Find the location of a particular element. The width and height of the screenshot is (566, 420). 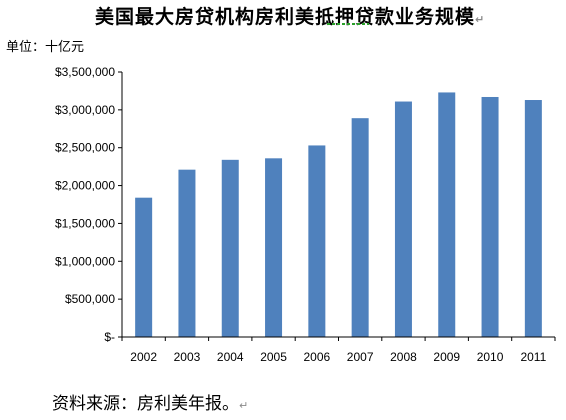

x-tick-label: 2008 is located at coordinates (403, 357).